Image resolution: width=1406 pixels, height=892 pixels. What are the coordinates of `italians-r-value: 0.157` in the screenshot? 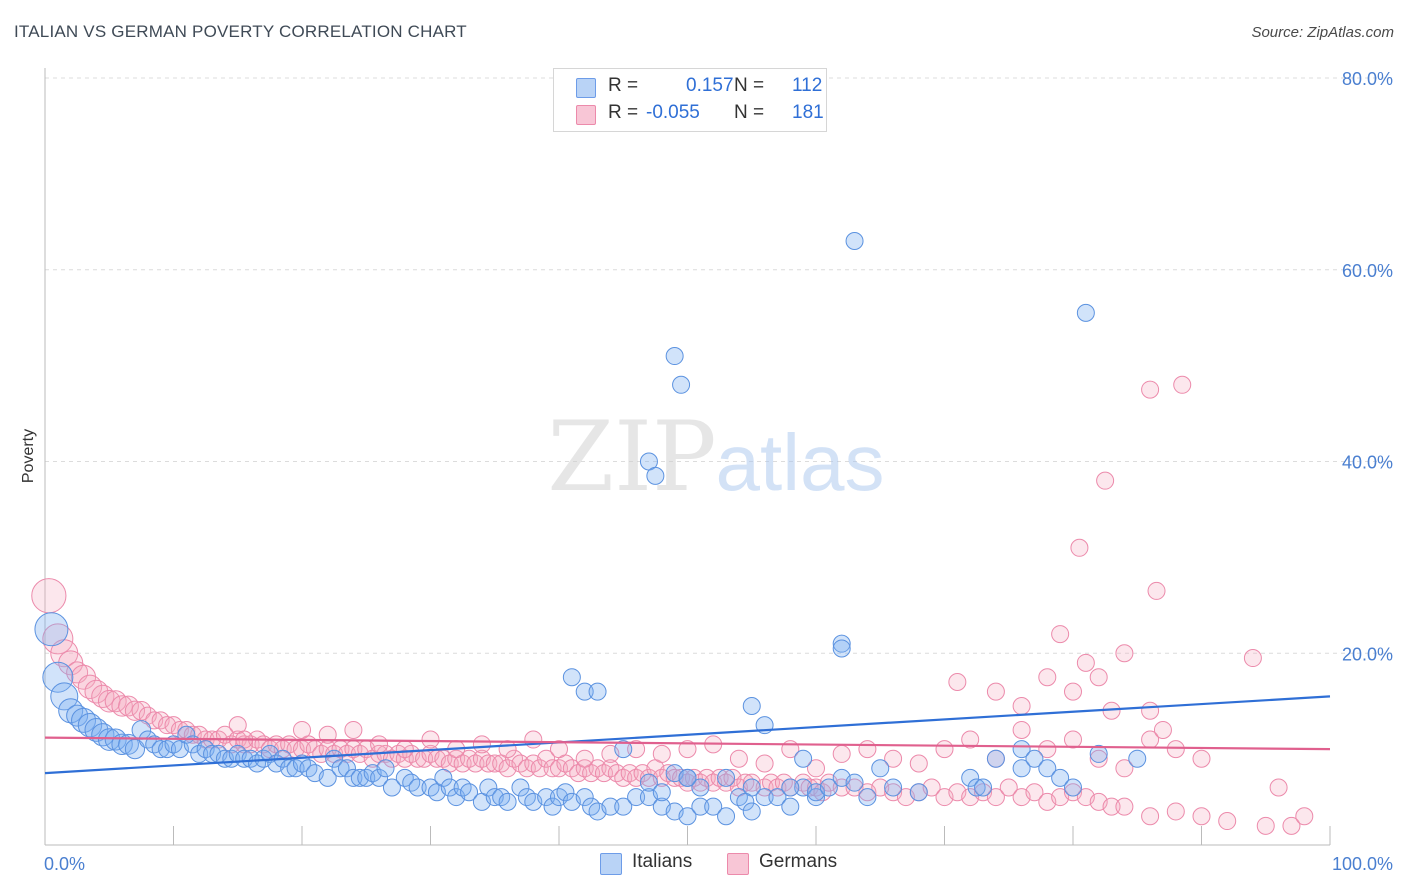 It's located at (710, 85).